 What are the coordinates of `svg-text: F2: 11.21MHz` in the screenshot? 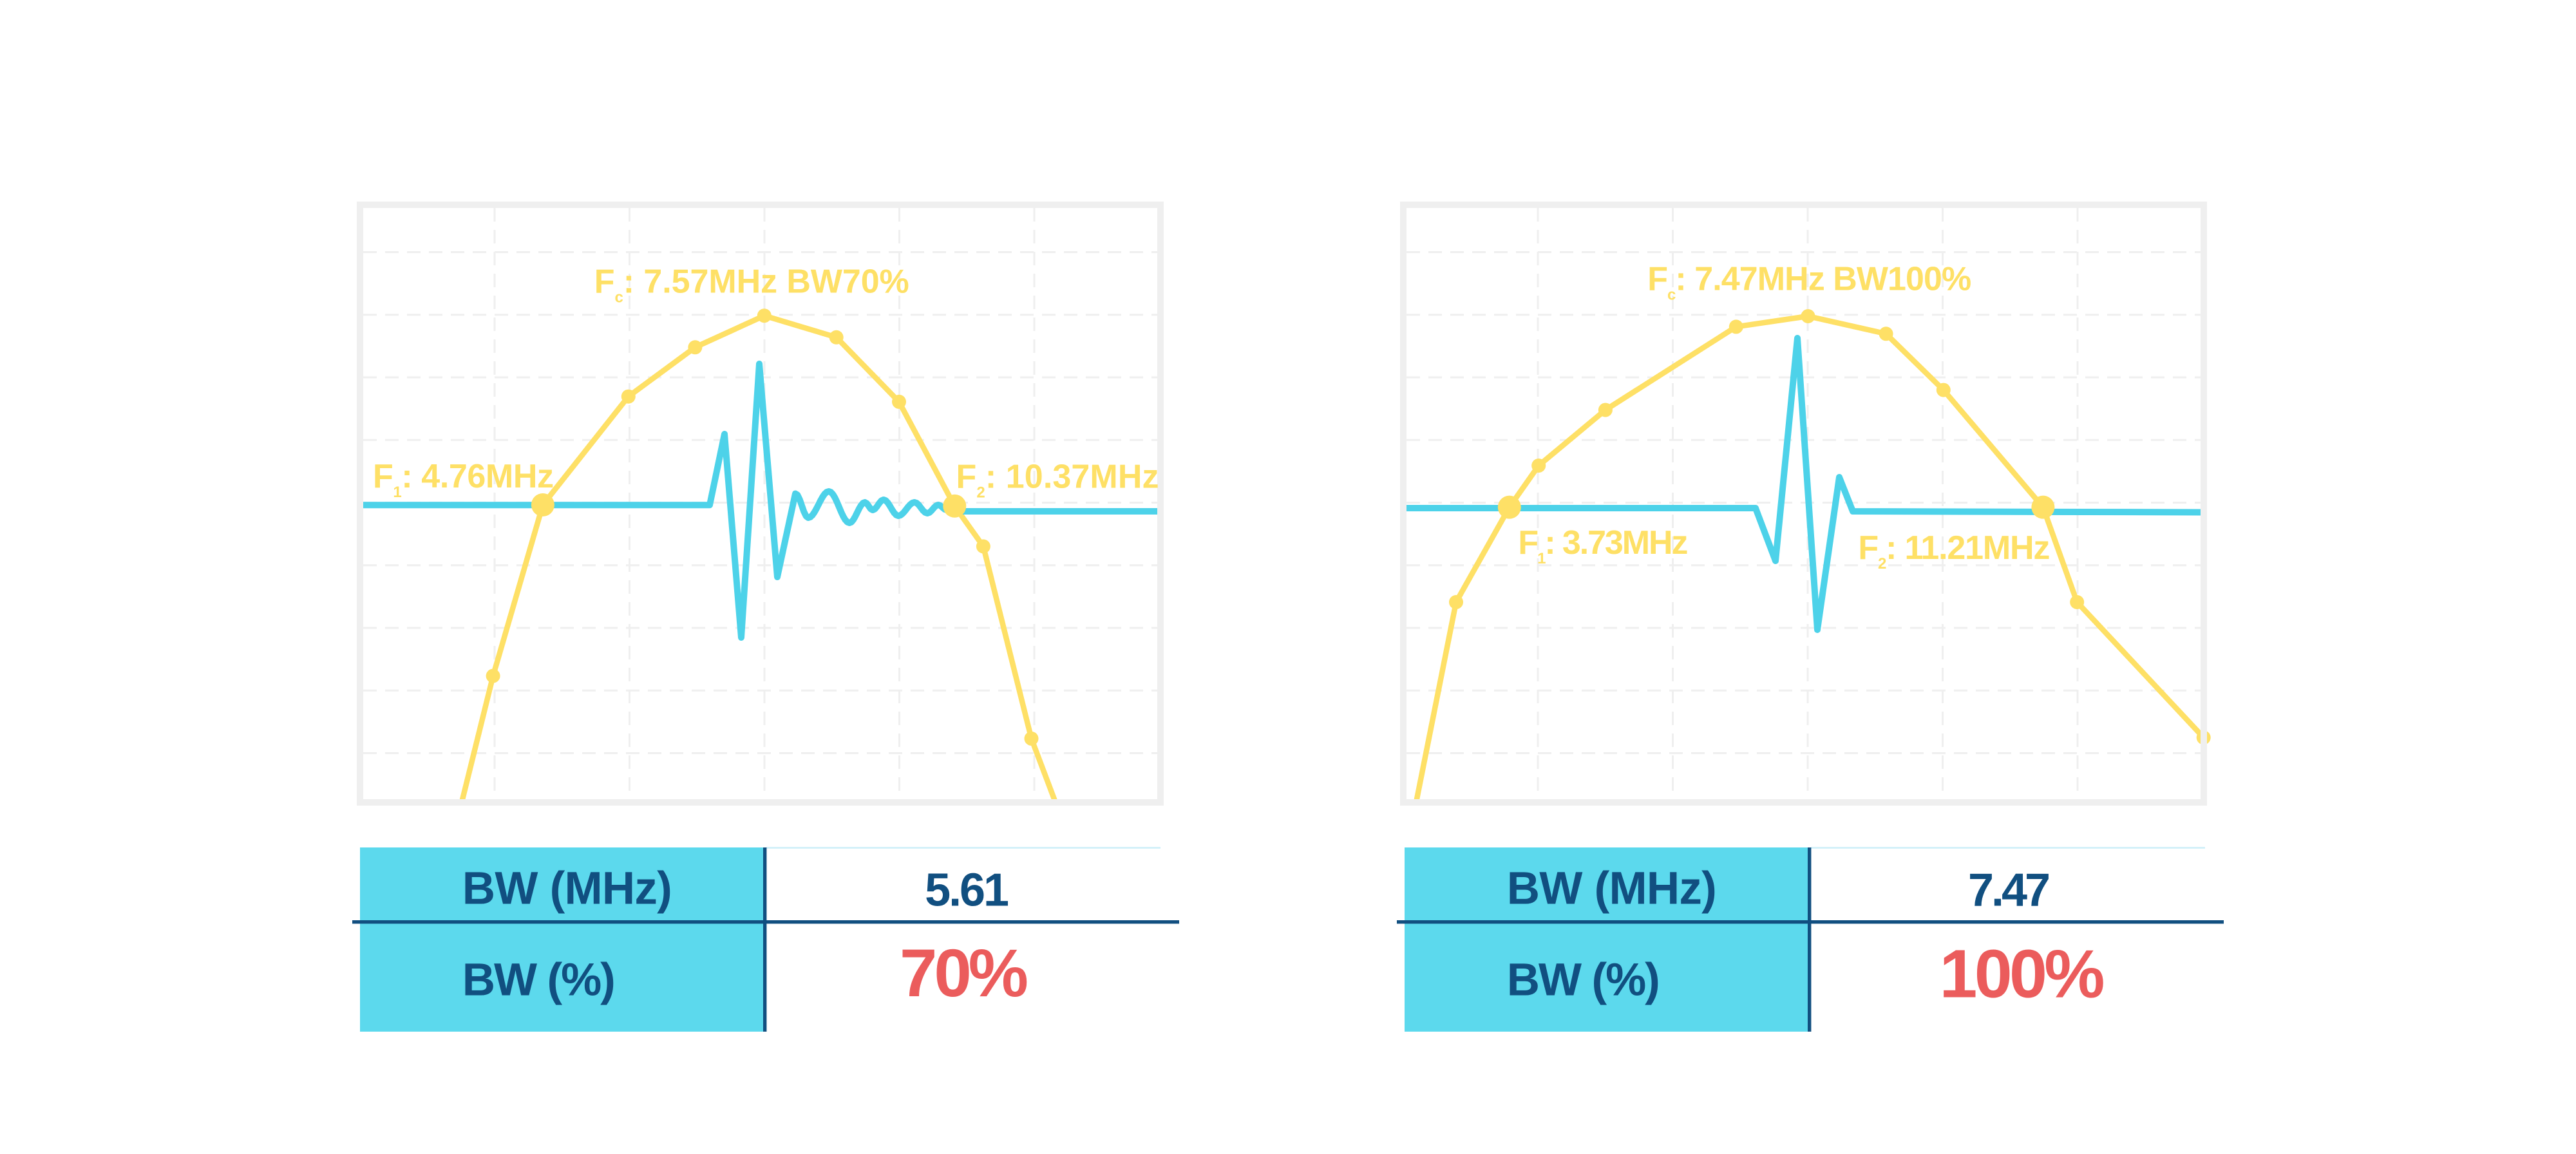 It's located at (1954, 550).